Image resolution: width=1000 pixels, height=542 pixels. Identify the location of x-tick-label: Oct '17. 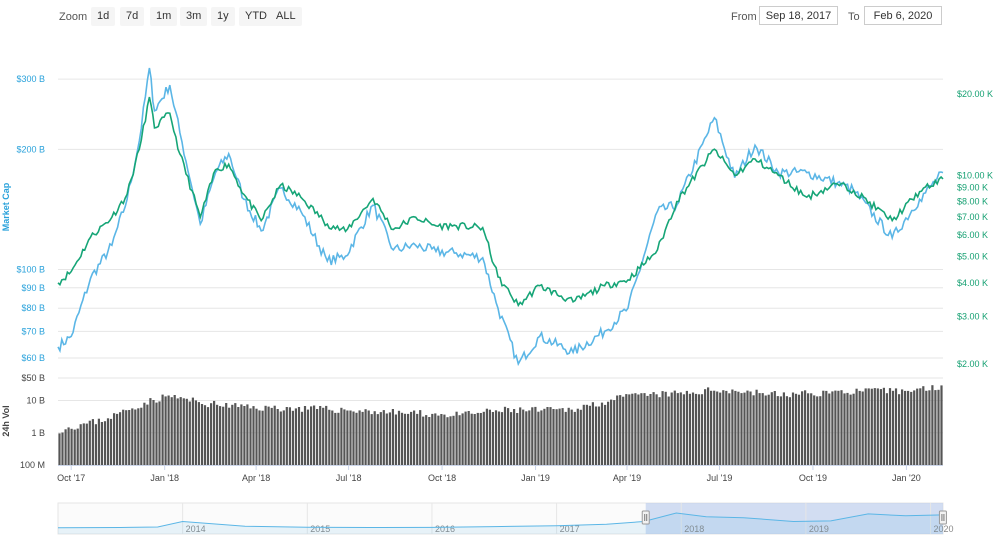
(71, 478).